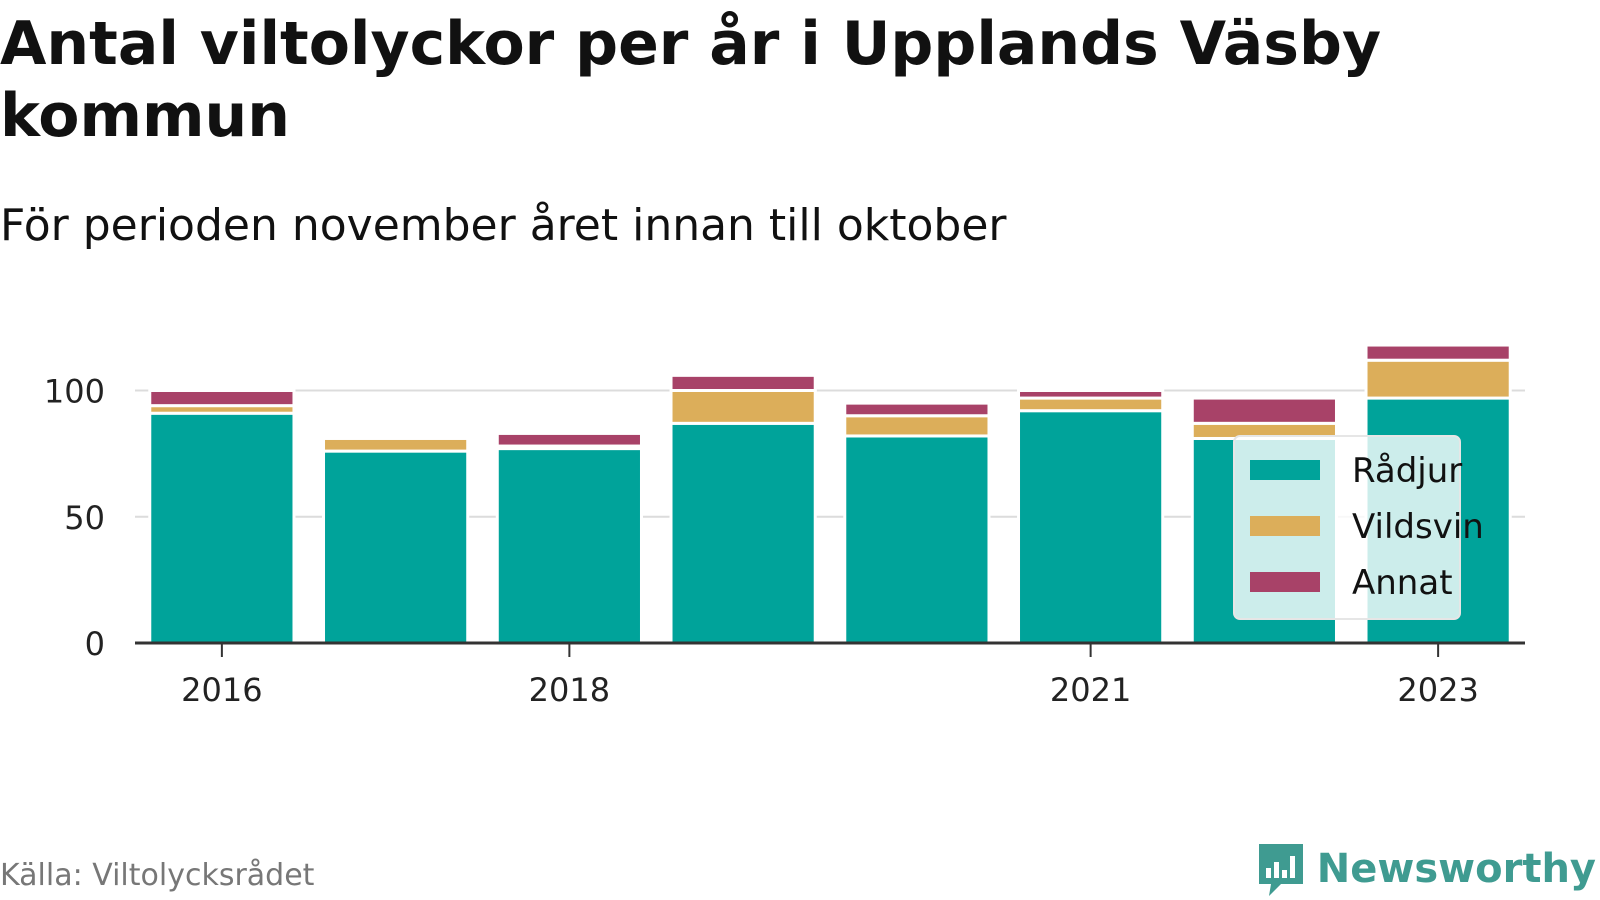 The width and height of the screenshot is (1600, 900). What do you see at coordinates (1456, 869) in the screenshot?
I see `brand-name: Newsworthy` at bounding box center [1456, 869].